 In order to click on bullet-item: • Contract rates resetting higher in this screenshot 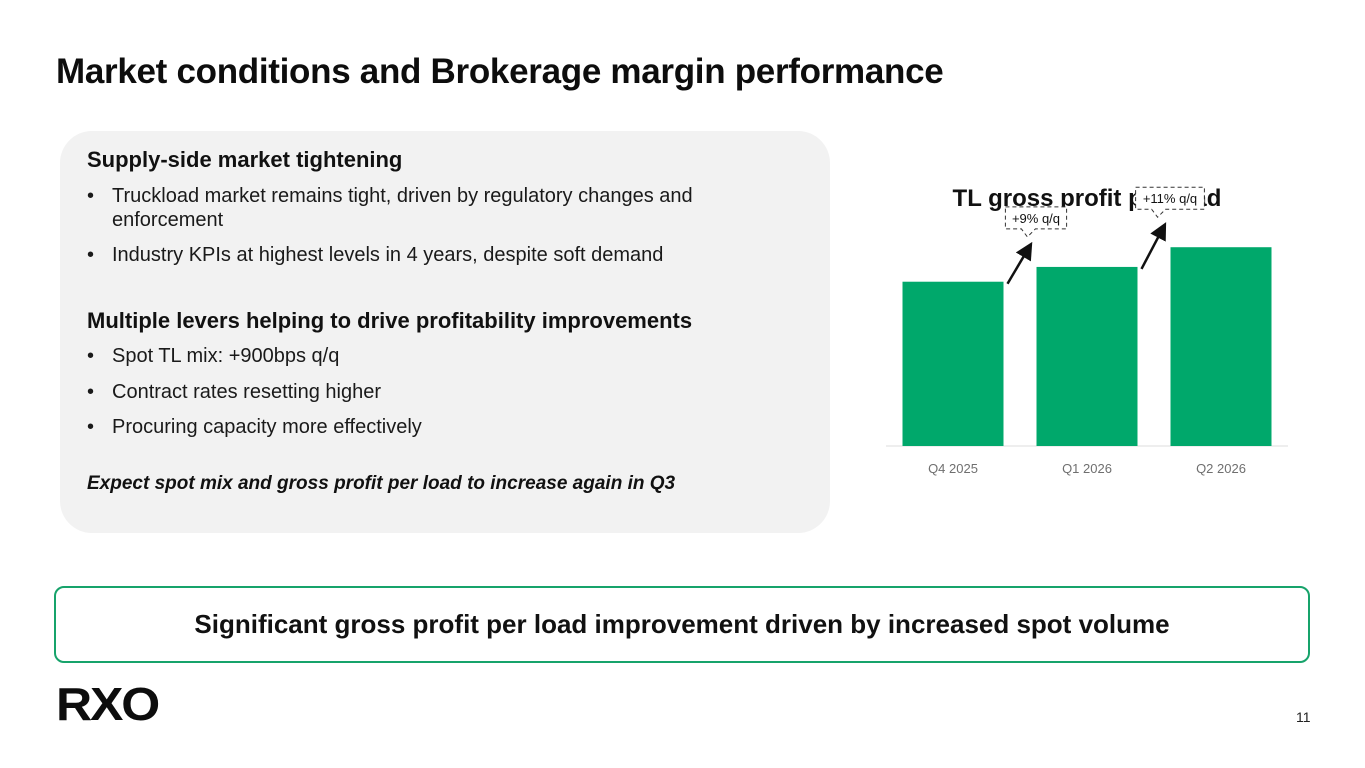, I will do `click(437, 392)`.